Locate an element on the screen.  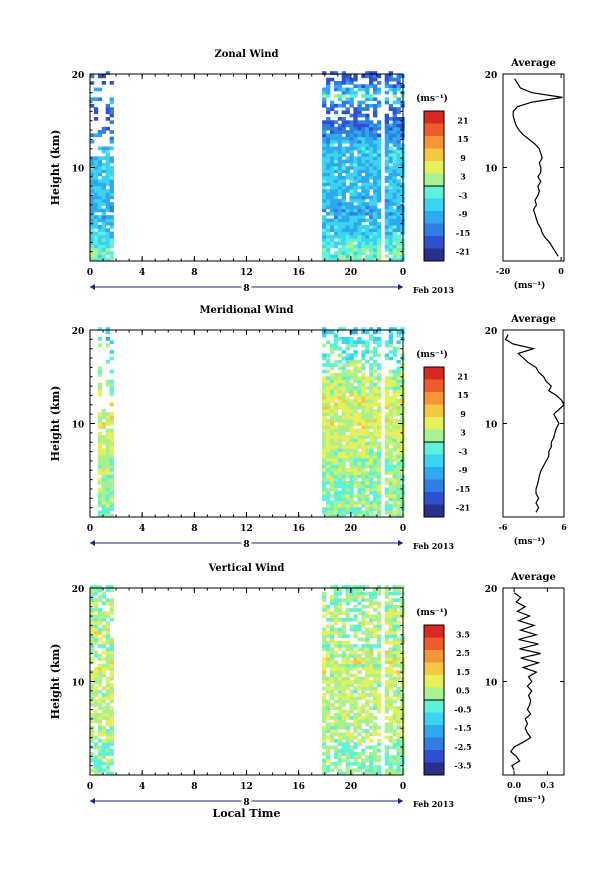
y-tick-label: 10 is located at coordinates (78, 170).